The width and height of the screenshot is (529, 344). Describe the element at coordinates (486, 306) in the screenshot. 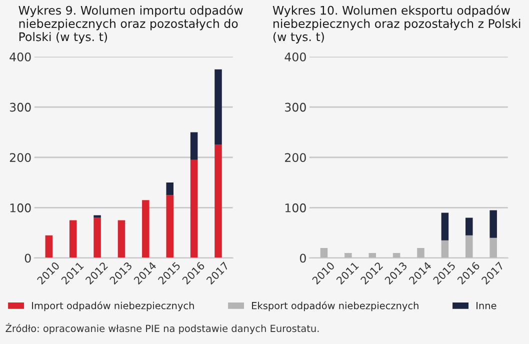

I see `legend-label: Inne` at that location.